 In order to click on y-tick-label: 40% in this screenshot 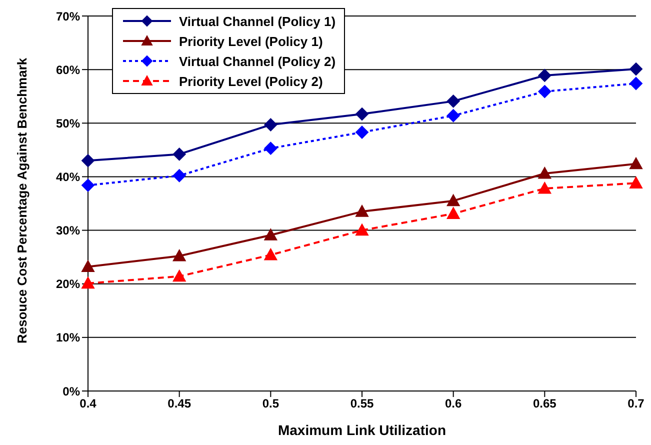, I will do `click(68, 177)`.